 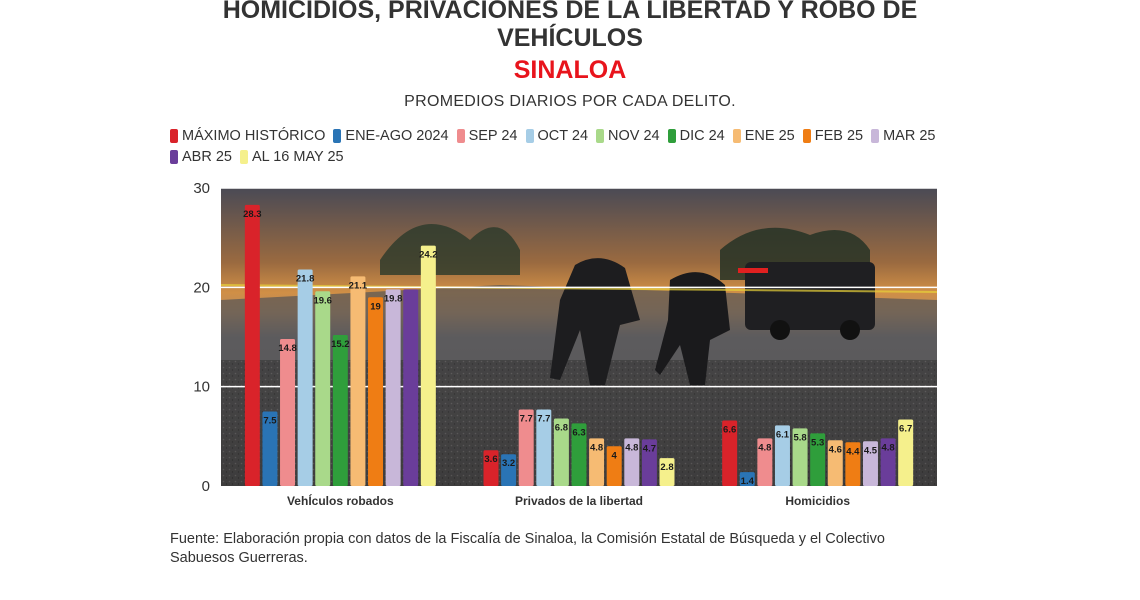 I want to click on legend-label: MAR 25, so click(x=909, y=135).